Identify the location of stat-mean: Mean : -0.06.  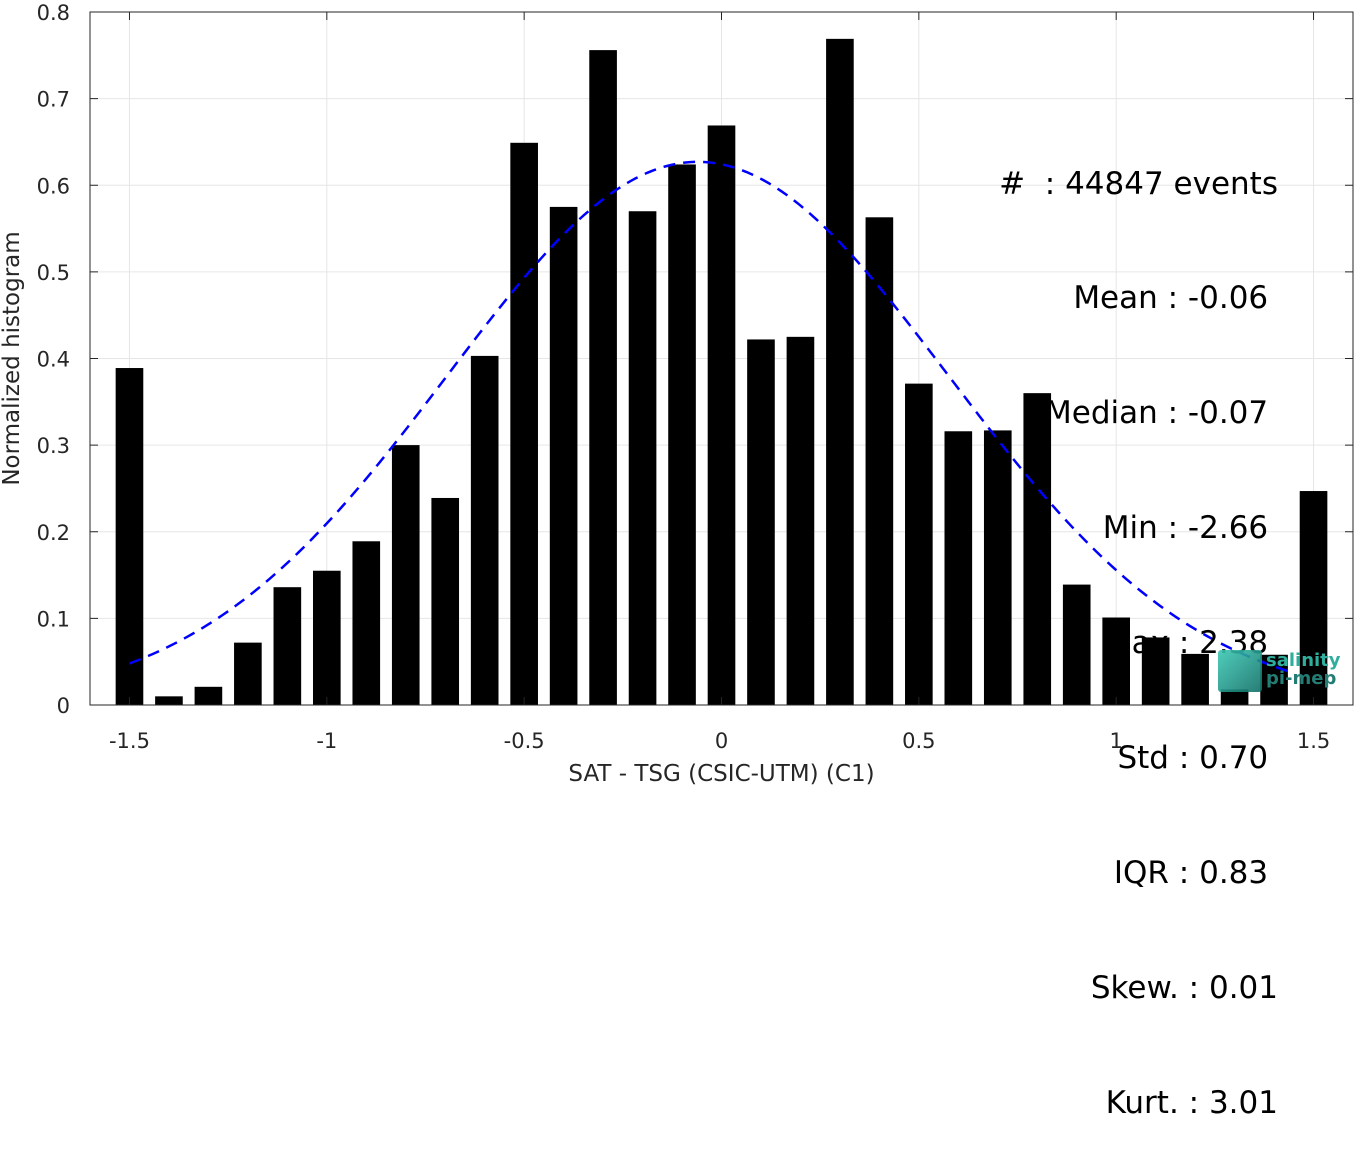
(1175, 298).